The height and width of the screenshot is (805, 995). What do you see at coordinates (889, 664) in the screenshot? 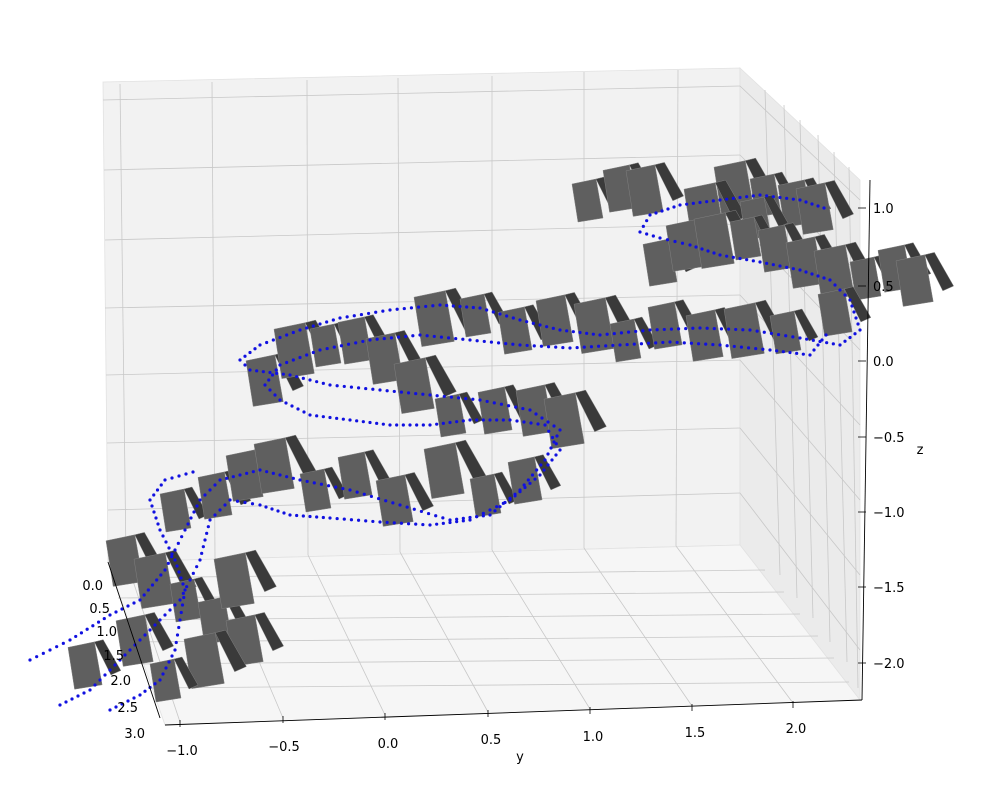
I see `z-tick-label: −2.0` at bounding box center [889, 664].